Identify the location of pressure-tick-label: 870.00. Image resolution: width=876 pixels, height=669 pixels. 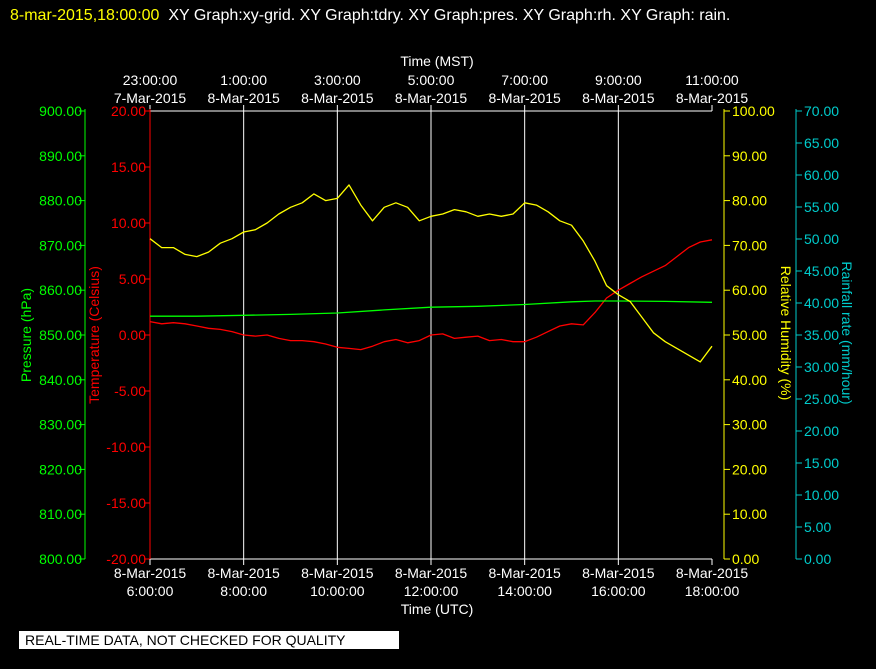
(60, 245).